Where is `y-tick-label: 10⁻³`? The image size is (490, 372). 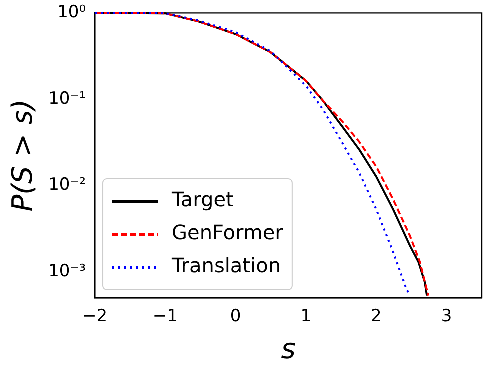 y-tick-label: 10⁻³ is located at coordinates (67, 271).